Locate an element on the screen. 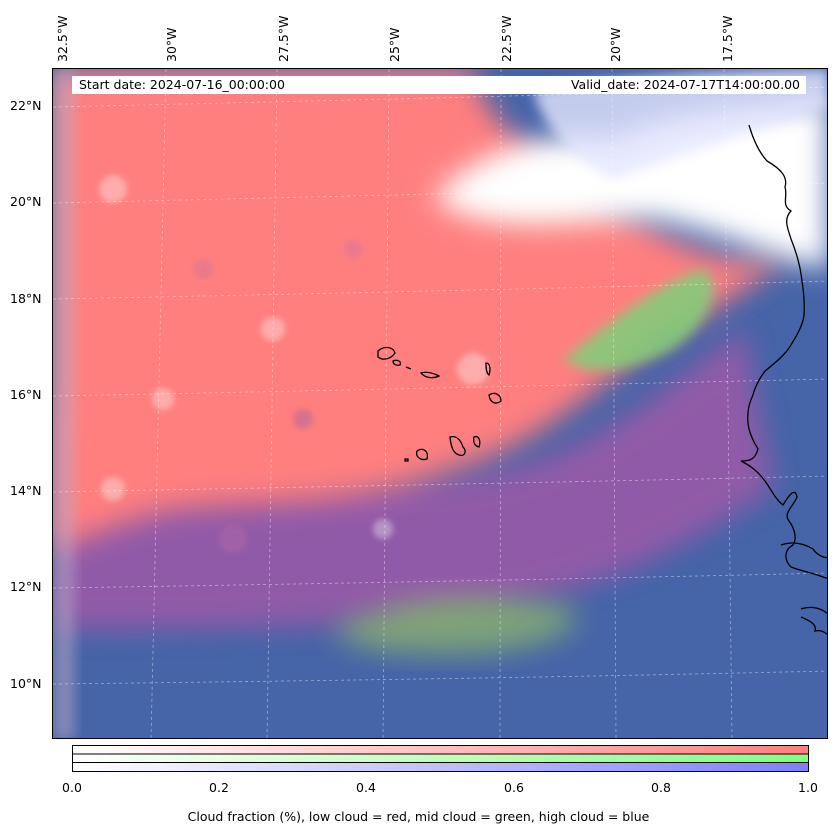 Image resolution: width=837 pixels, height=836 pixels. mid-cloud-band-south is located at coordinates (455, 624).